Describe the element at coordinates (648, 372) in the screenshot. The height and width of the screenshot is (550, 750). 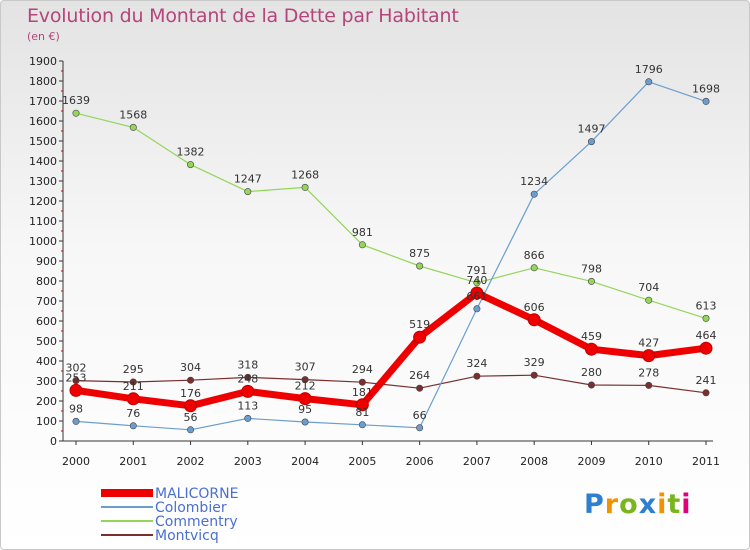
I see `data-label-montvicq: 278` at that location.